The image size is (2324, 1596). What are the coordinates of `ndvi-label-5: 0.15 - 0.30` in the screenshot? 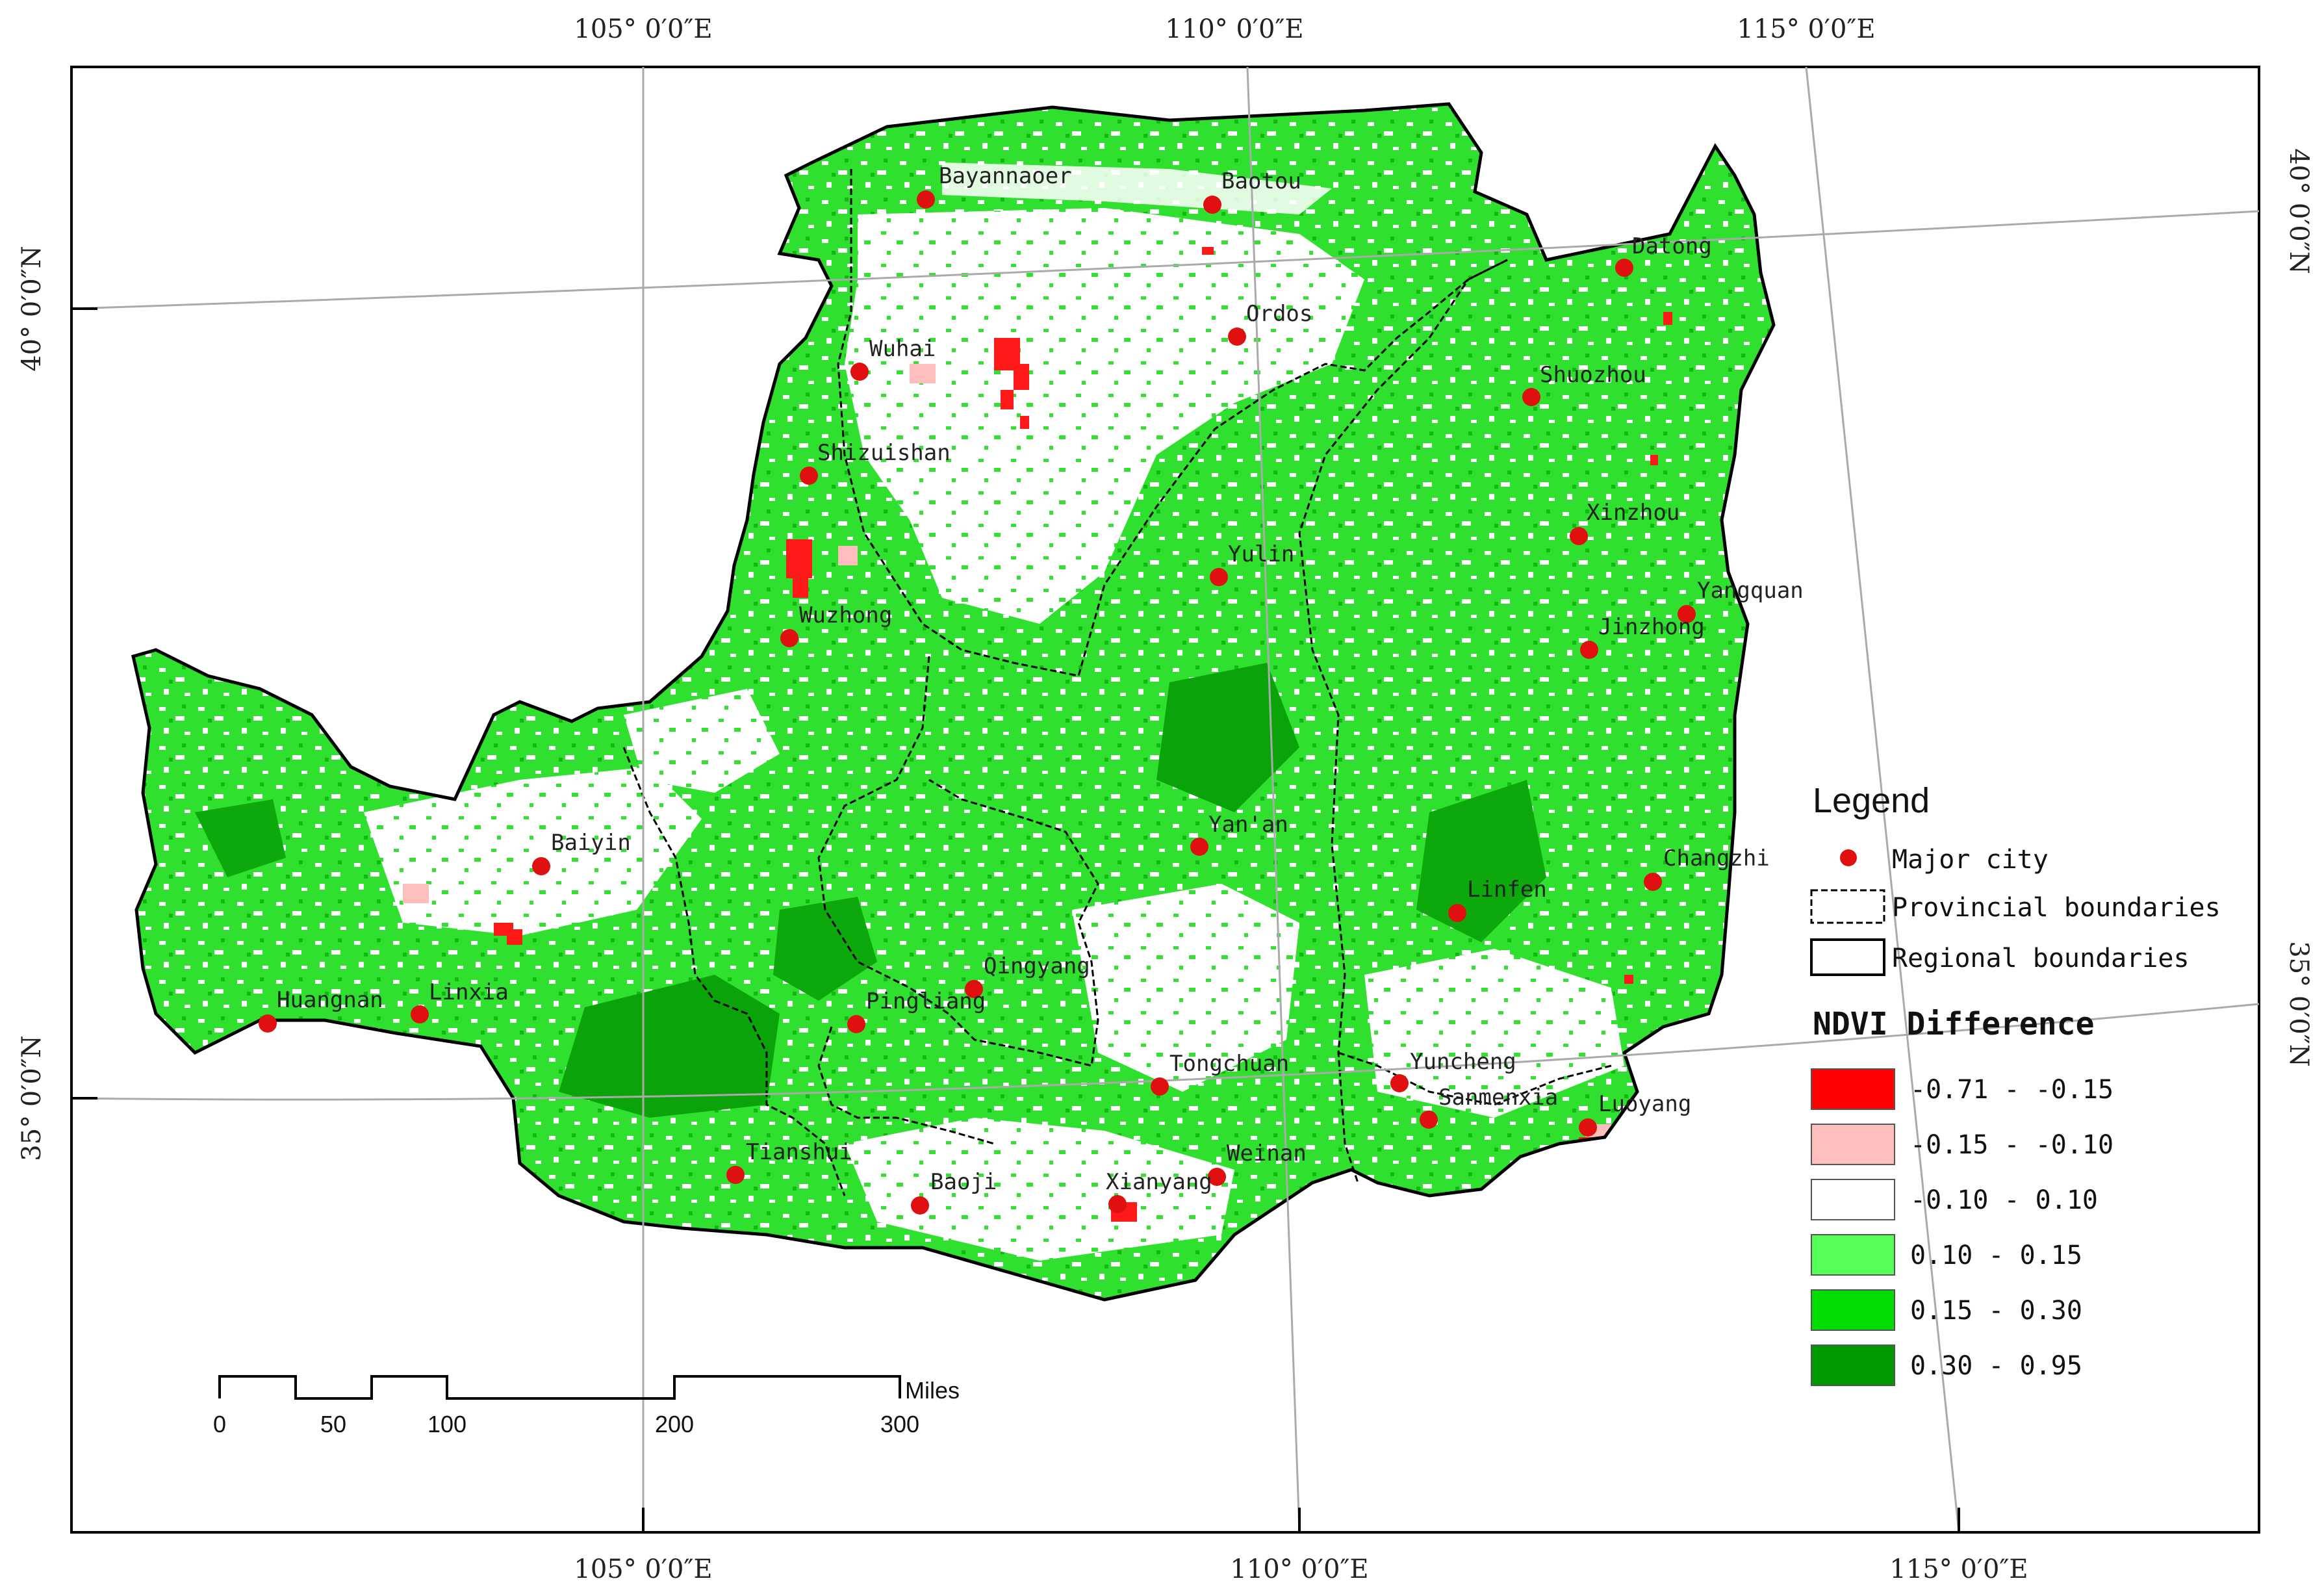 It's located at (1996, 1311).